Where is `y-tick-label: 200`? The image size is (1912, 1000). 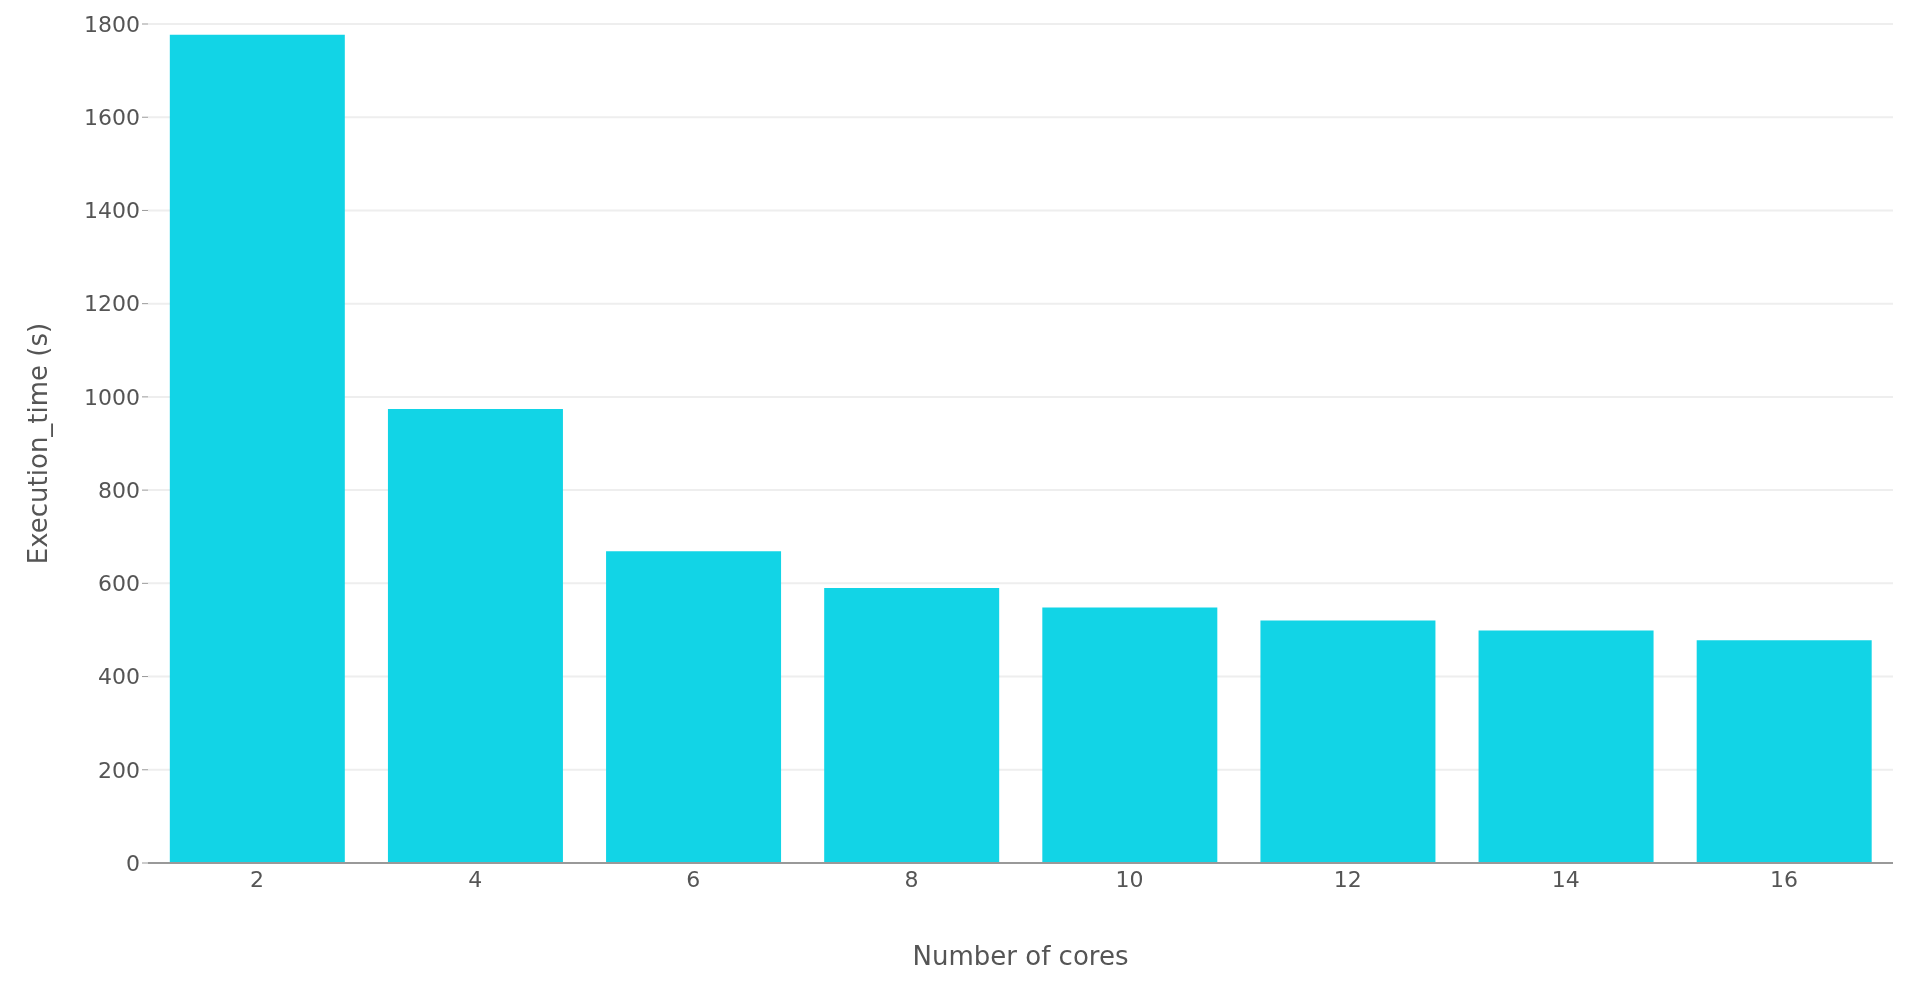 y-tick-label: 200 is located at coordinates (119, 770).